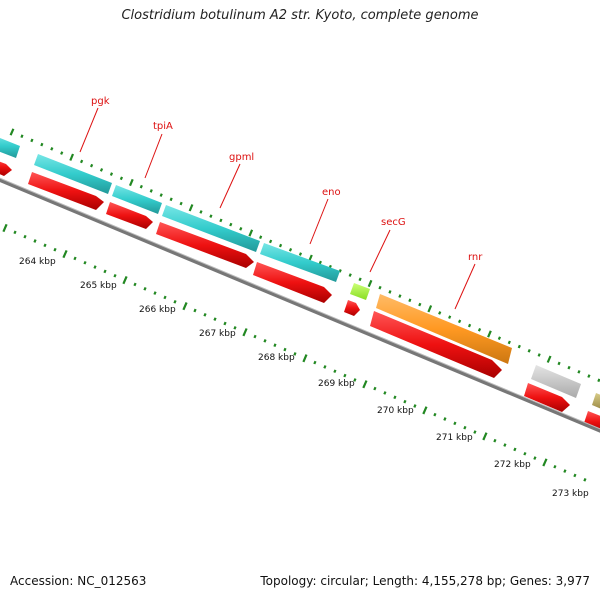 The width and height of the screenshot is (600, 600). I want to click on accession-text: Accession: NC_012563, so click(78, 581).